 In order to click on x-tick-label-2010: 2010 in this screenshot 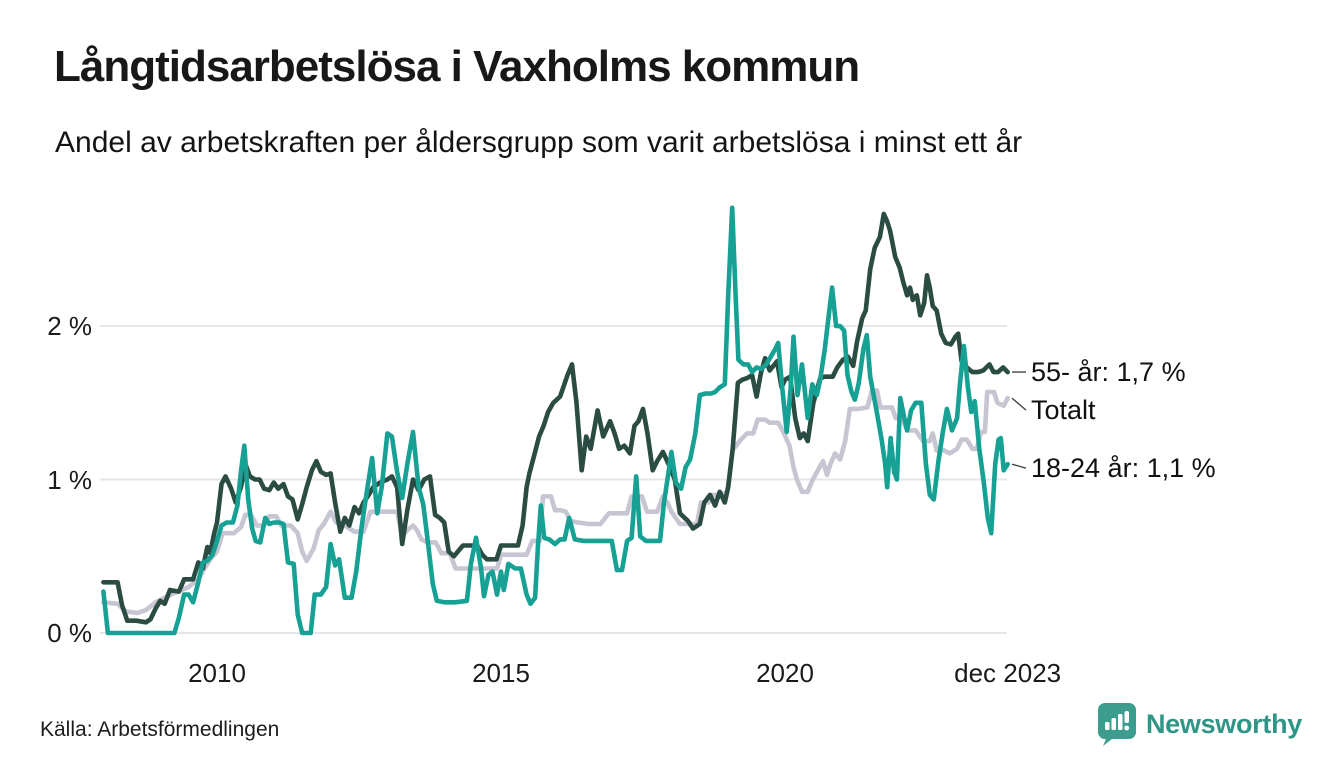, I will do `click(217, 673)`.